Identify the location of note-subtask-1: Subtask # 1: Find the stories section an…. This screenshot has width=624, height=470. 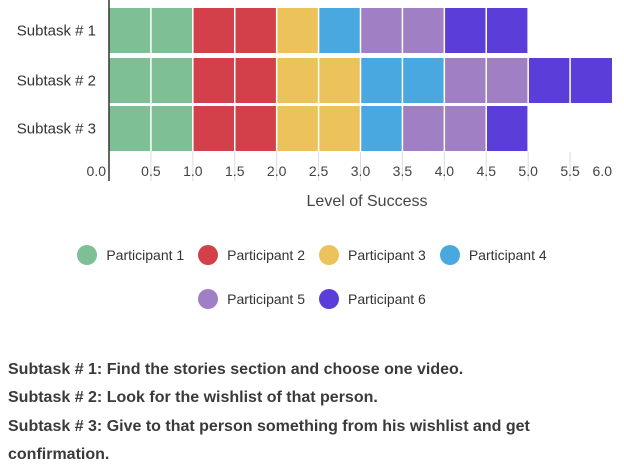
(236, 369).